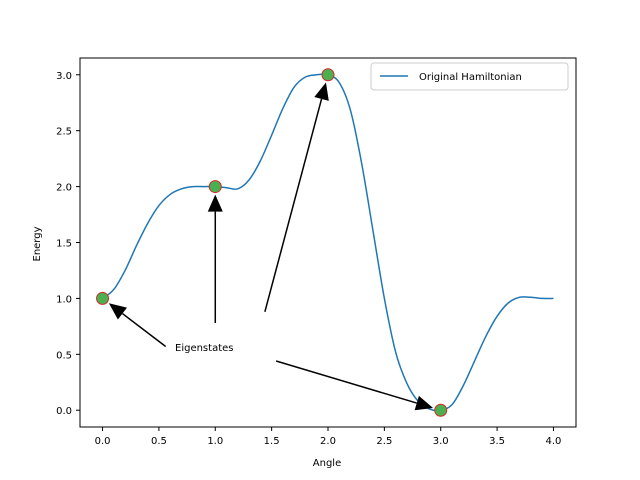  I want to click on y-axis: 0.0 0.5 1.0 1.5 2.0 2.5 3.0, so click(68, 244).